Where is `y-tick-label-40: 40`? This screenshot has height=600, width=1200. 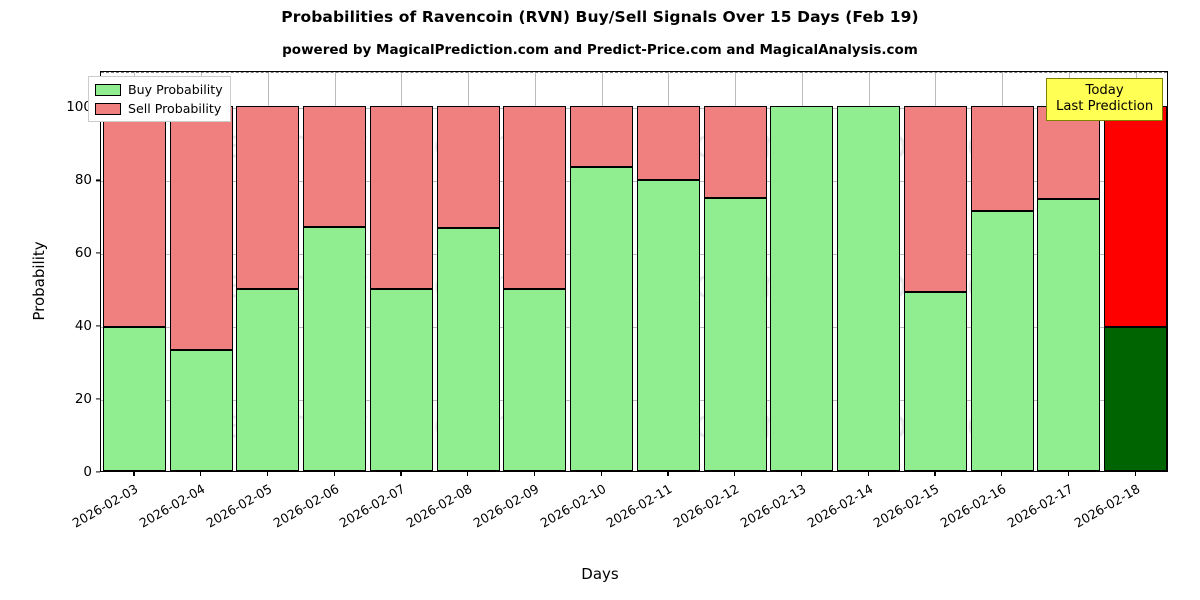 y-tick-label-40: 40 is located at coordinates (83, 326).